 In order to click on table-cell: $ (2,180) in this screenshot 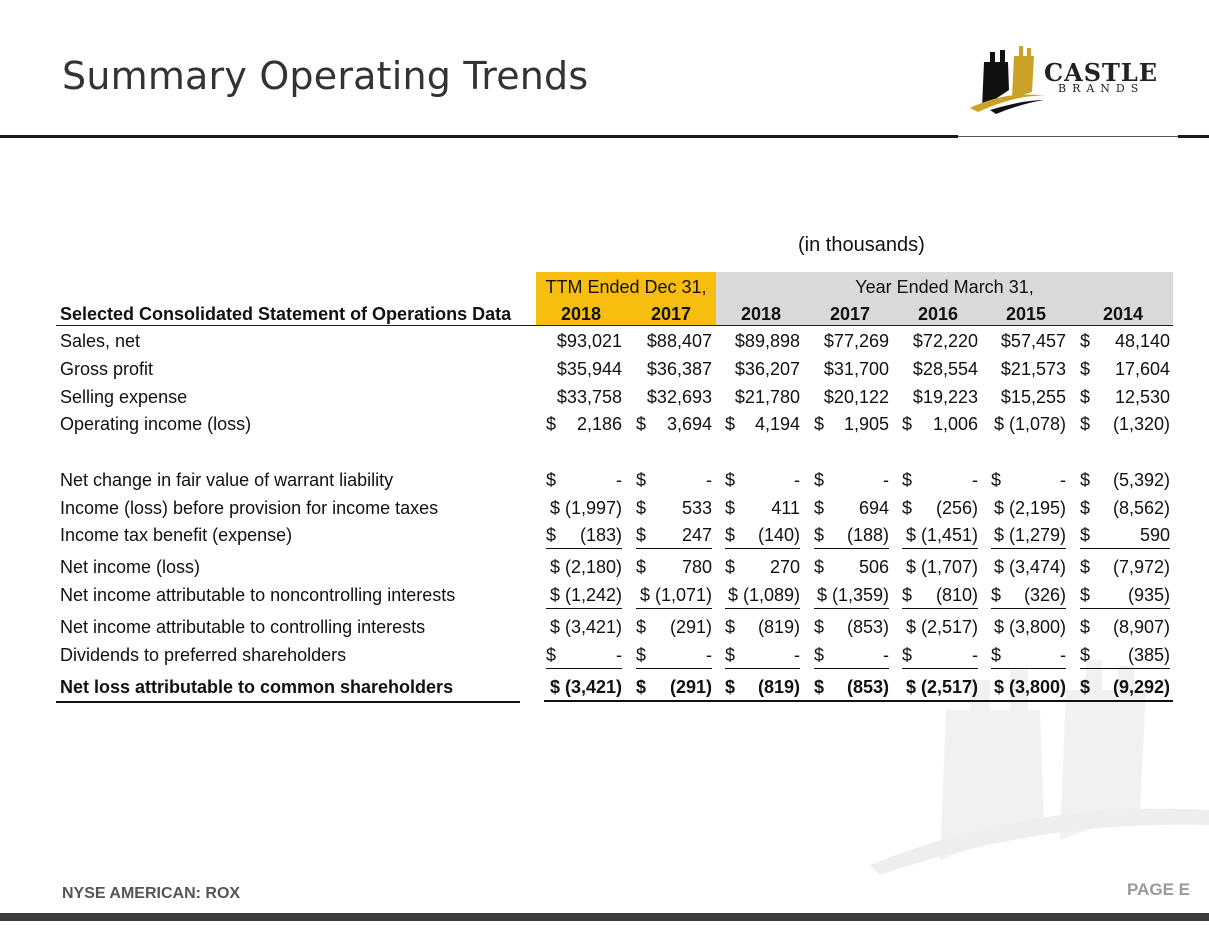, I will do `click(584, 568)`.